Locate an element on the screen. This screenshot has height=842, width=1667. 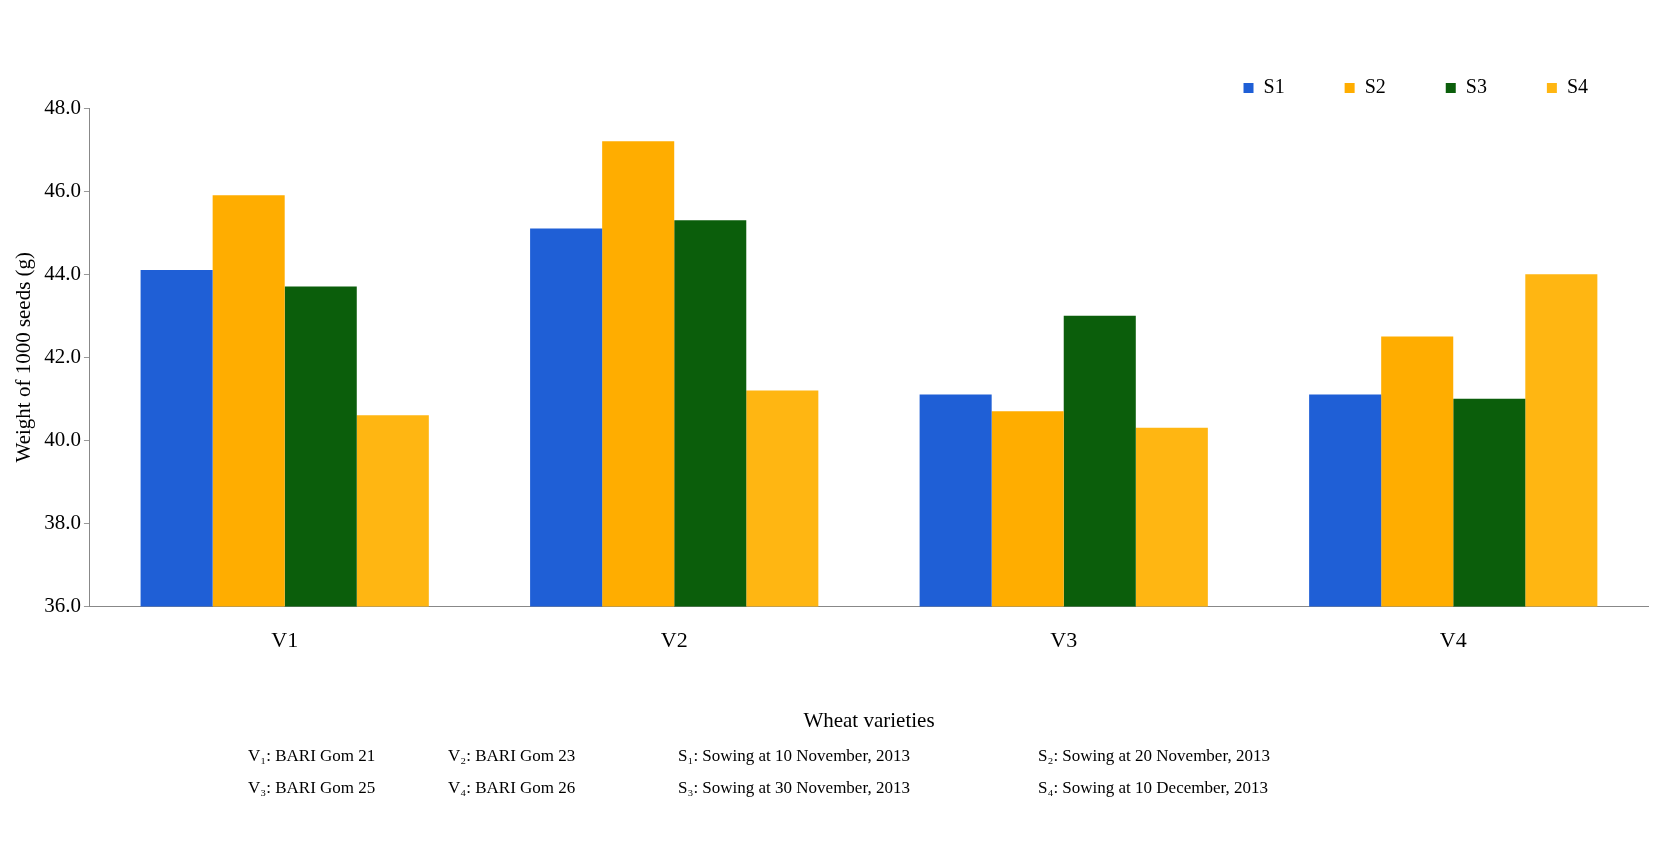
x-tick-label: V4 is located at coordinates (1453, 640).